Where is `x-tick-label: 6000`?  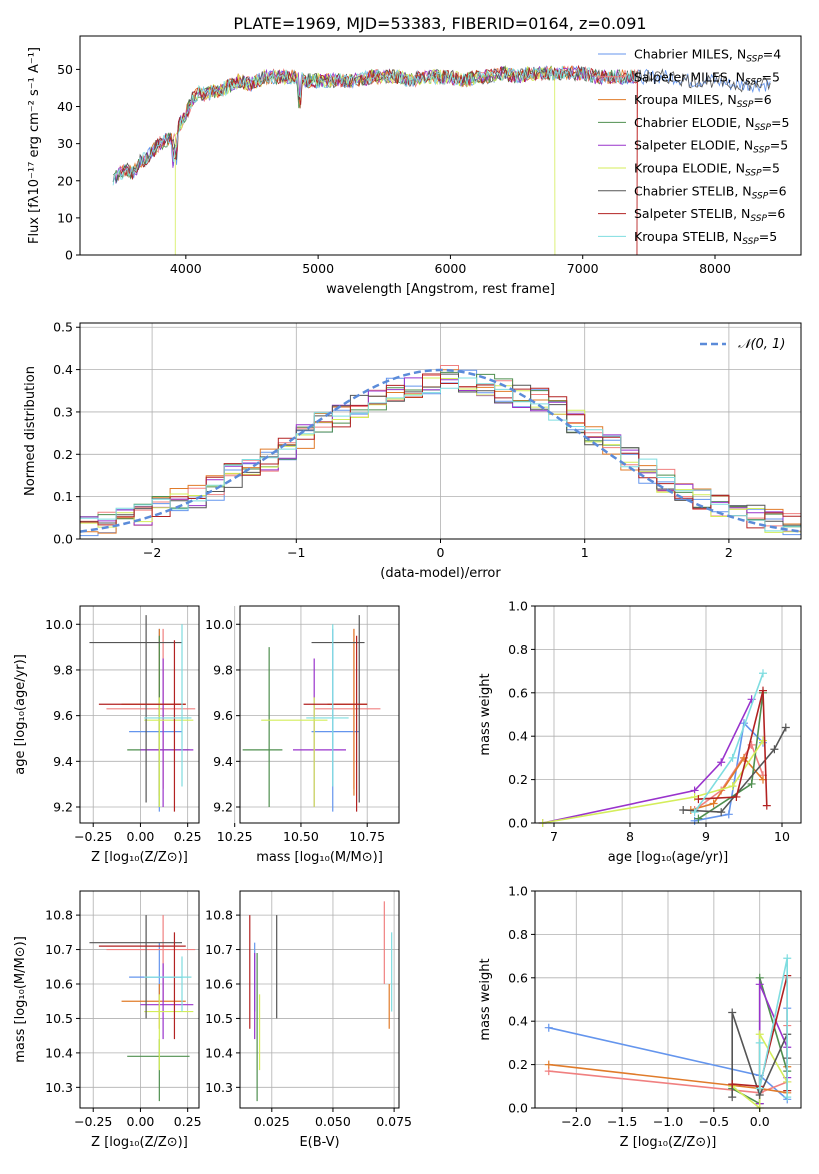 x-tick-label: 6000 is located at coordinates (451, 268).